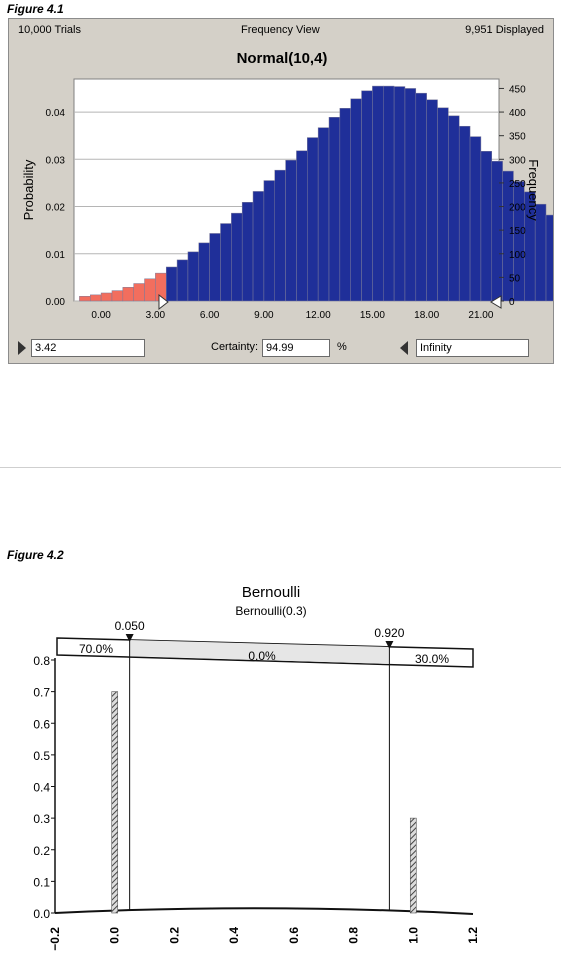 The height and width of the screenshot is (958, 561). What do you see at coordinates (413, 935) in the screenshot?
I see `x-tick-label: 1.0` at bounding box center [413, 935].